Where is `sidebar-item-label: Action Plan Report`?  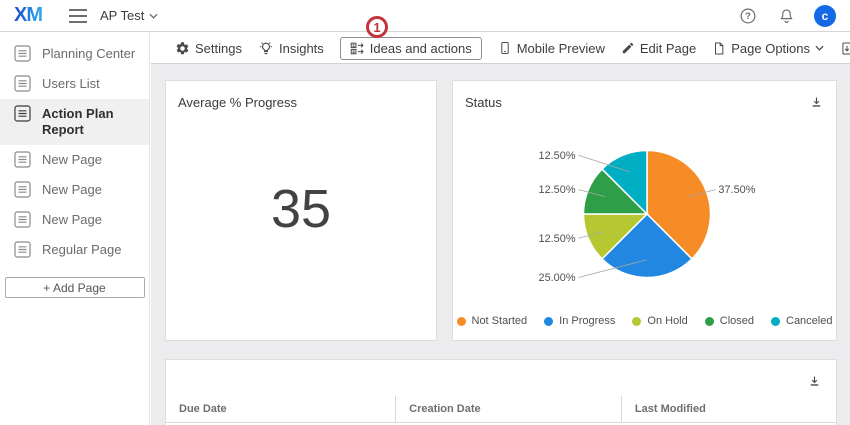
sidebar-item-label: Action Plan Report is located at coordinates (78, 121).